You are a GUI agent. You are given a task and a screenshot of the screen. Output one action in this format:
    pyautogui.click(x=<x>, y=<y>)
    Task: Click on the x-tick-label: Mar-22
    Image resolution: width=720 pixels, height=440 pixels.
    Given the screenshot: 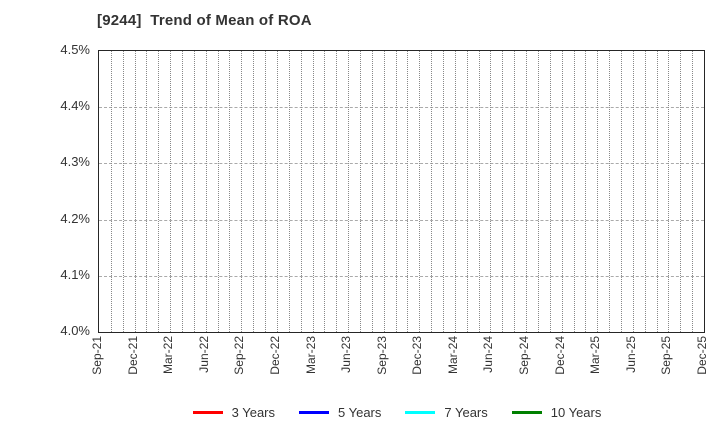 What is the action you would take?
    pyautogui.click(x=168, y=355)
    